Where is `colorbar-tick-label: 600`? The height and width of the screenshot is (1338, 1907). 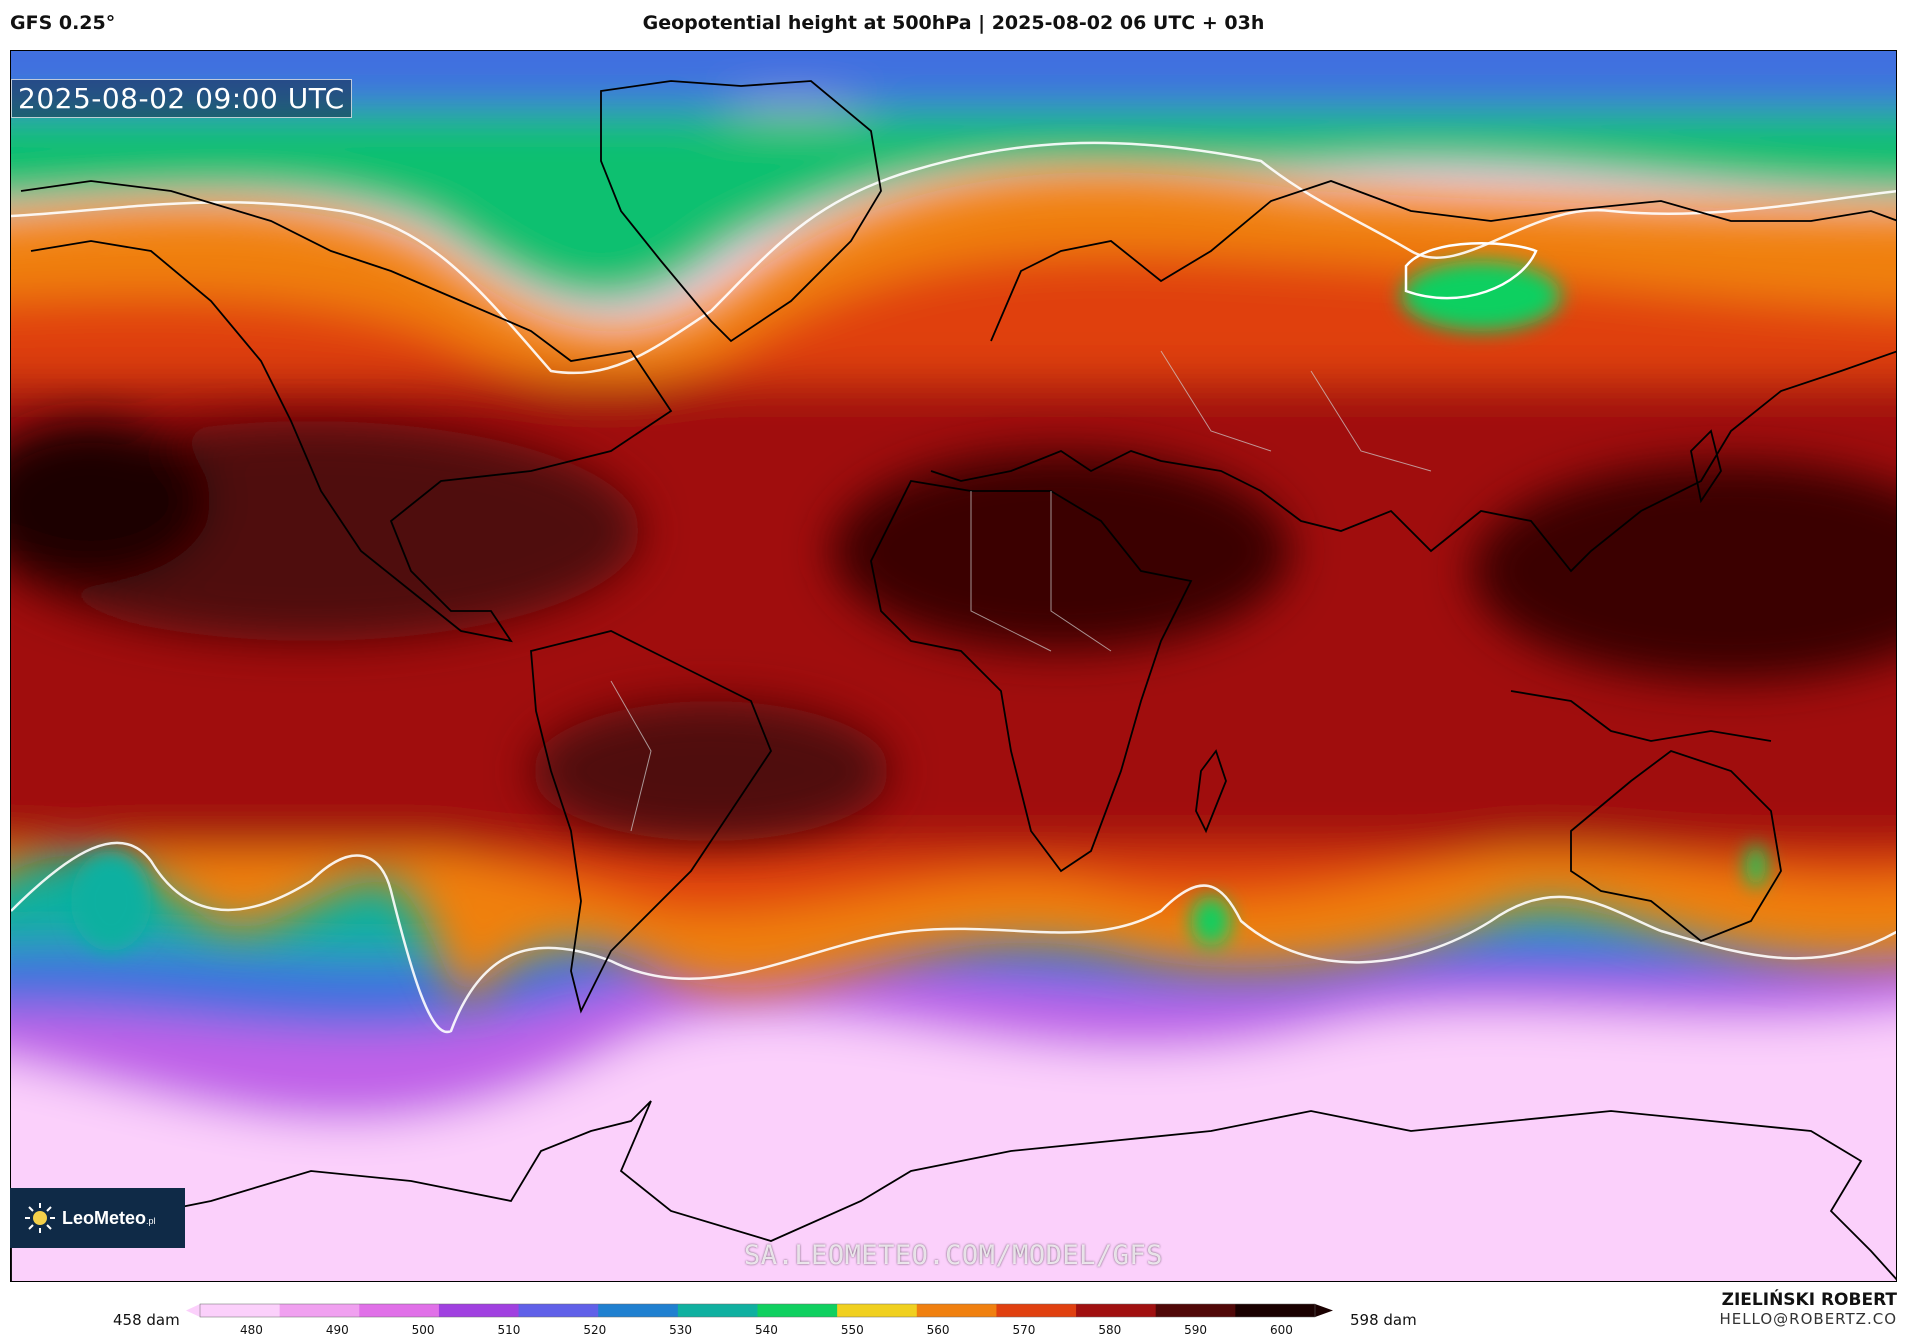
colorbar-tick-label: 600 is located at coordinates (1281, 1330).